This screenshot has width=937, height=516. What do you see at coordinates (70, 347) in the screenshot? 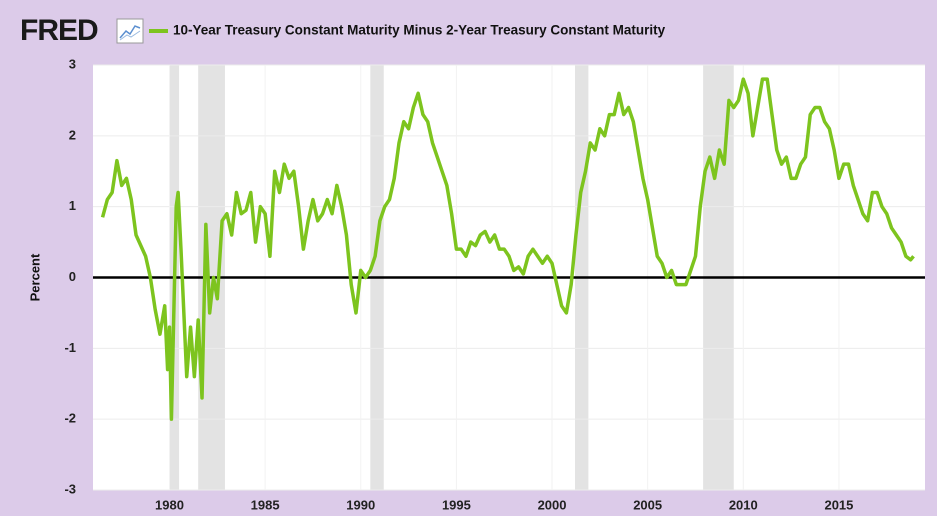
I see `y-tick-label: -1` at bounding box center [70, 347].